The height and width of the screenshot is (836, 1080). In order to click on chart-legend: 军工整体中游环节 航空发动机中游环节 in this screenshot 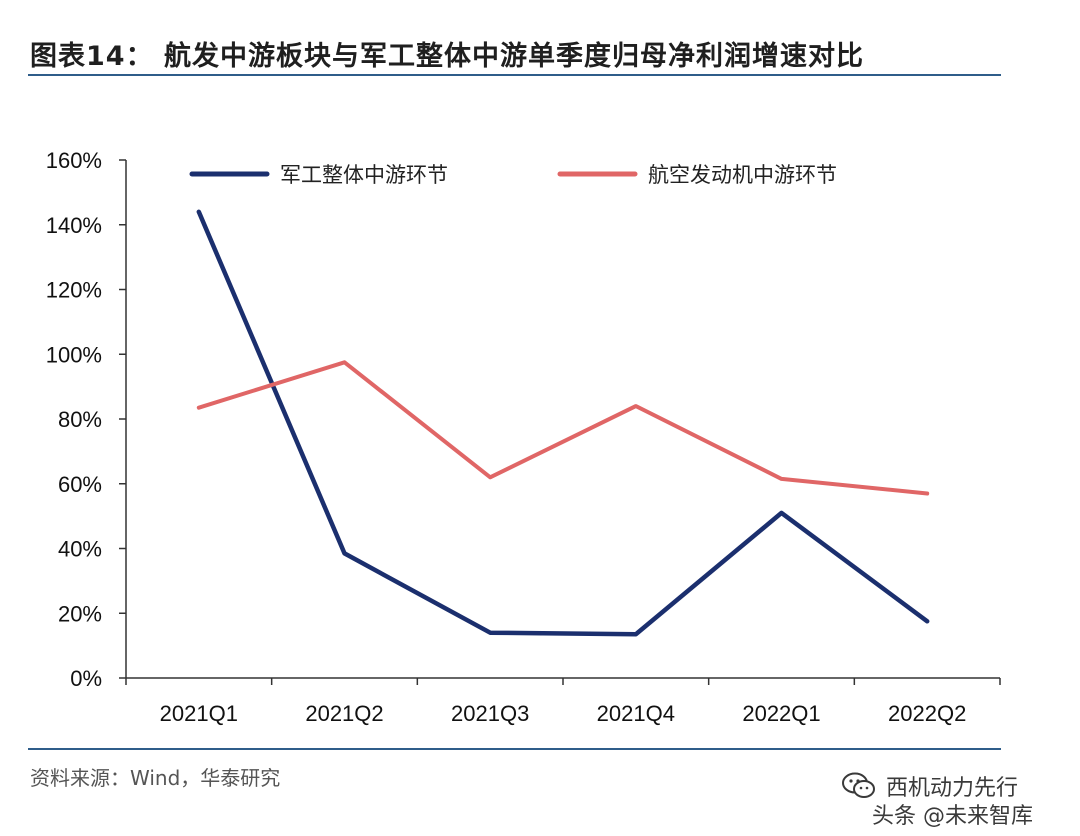, I will do `click(513, 175)`.